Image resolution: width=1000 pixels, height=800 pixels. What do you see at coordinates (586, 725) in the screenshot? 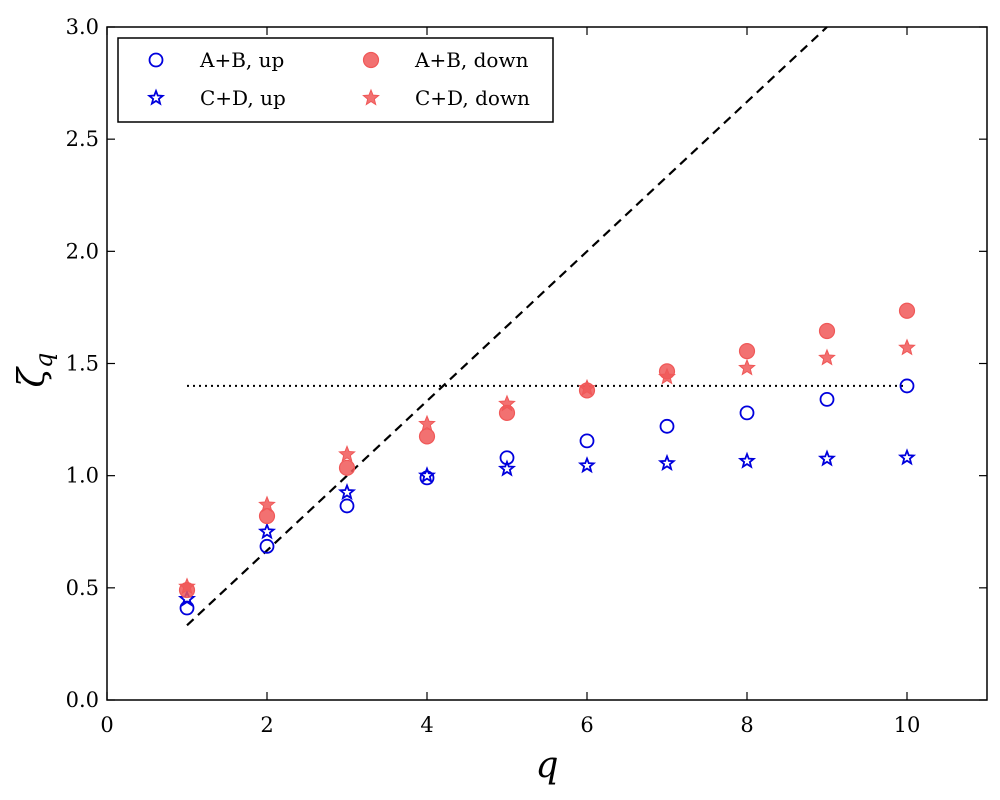
I see `x-tick-label-6: 6` at bounding box center [586, 725].